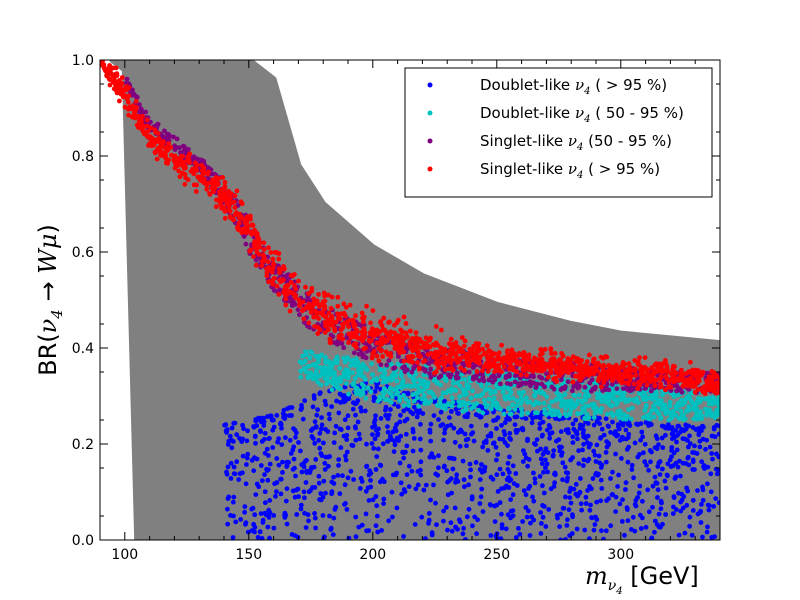  What do you see at coordinates (570, 170) in the screenshot?
I see `legend-label: Singlet-like ν4 ( > 95 %)` at bounding box center [570, 170].